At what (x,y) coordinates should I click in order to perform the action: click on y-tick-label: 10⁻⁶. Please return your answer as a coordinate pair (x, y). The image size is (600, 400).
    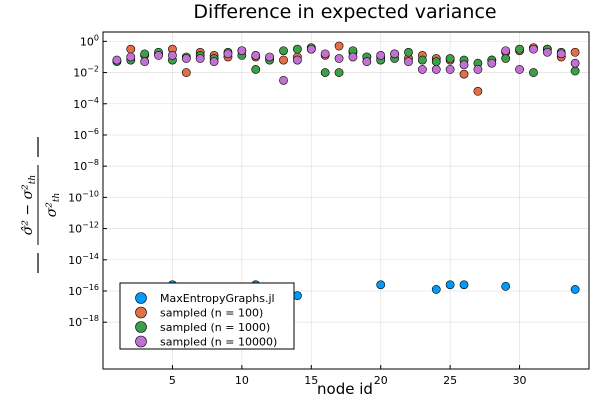
    Looking at the image, I should click on (86, 134).